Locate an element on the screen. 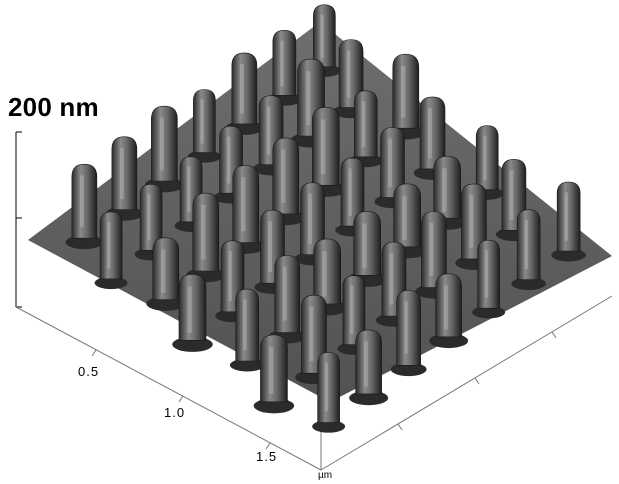 Image resolution: width=619 pixels, height=484 pixels. z-axis is located at coordinates (18, 219).